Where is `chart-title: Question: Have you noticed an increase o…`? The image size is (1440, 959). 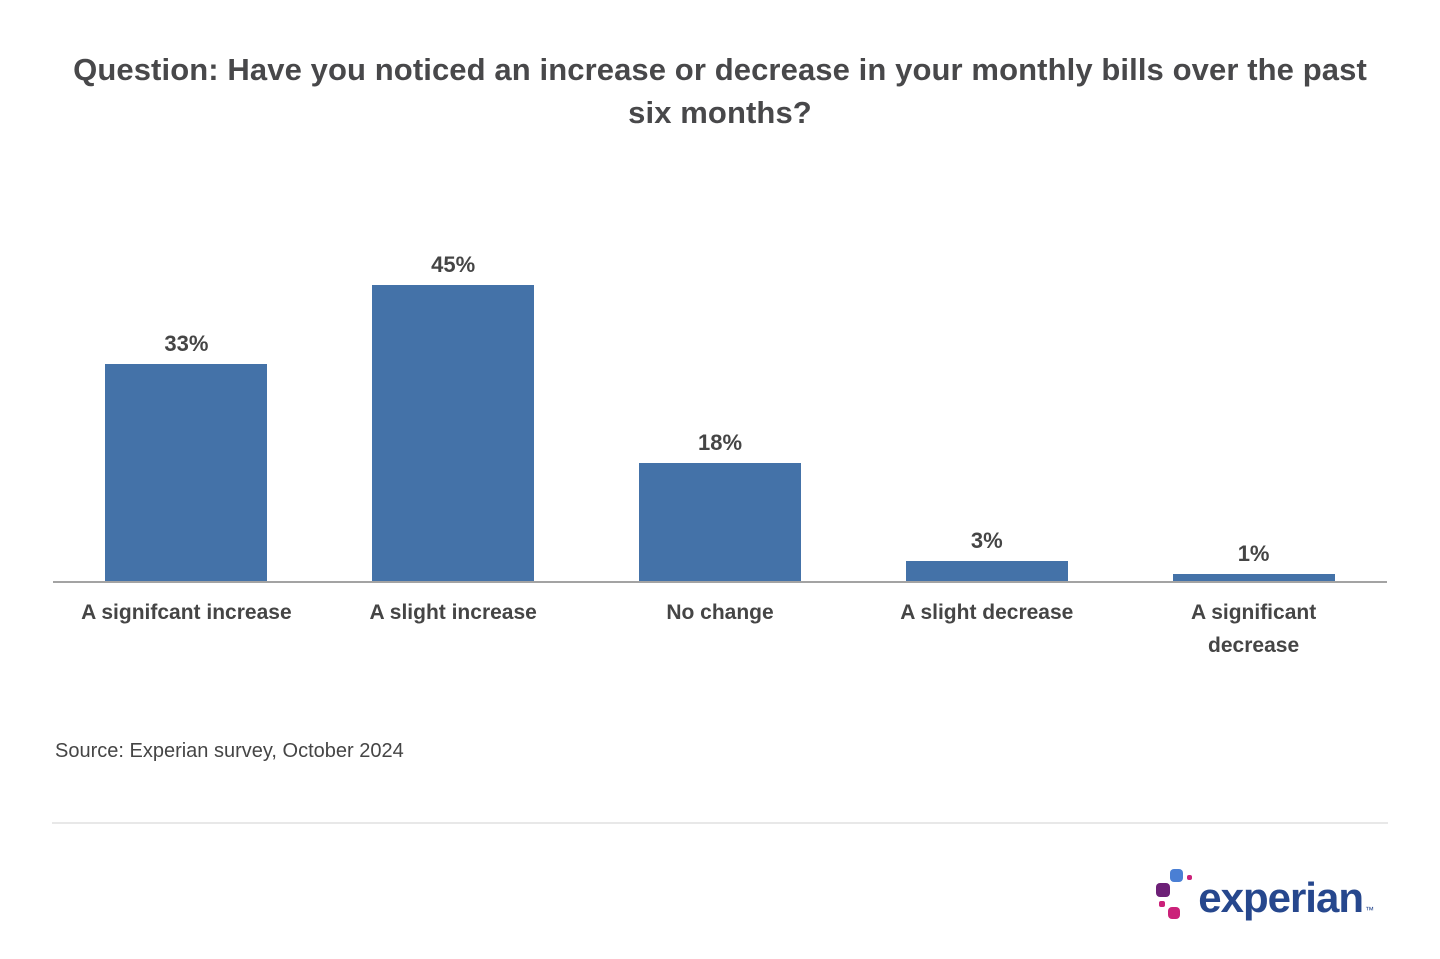 chart-title: Question: Have you noticed an increase o… is located at coordinates (720, 91).